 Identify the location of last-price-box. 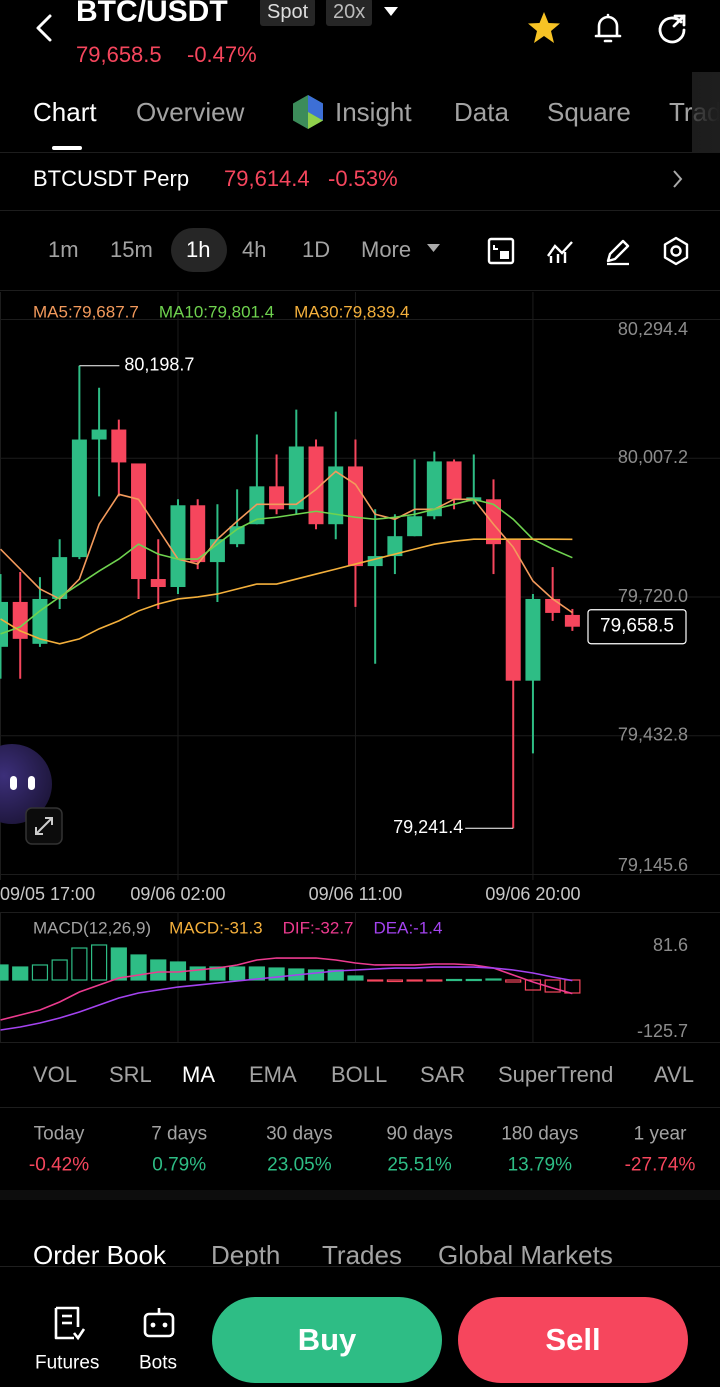
(637, 627).